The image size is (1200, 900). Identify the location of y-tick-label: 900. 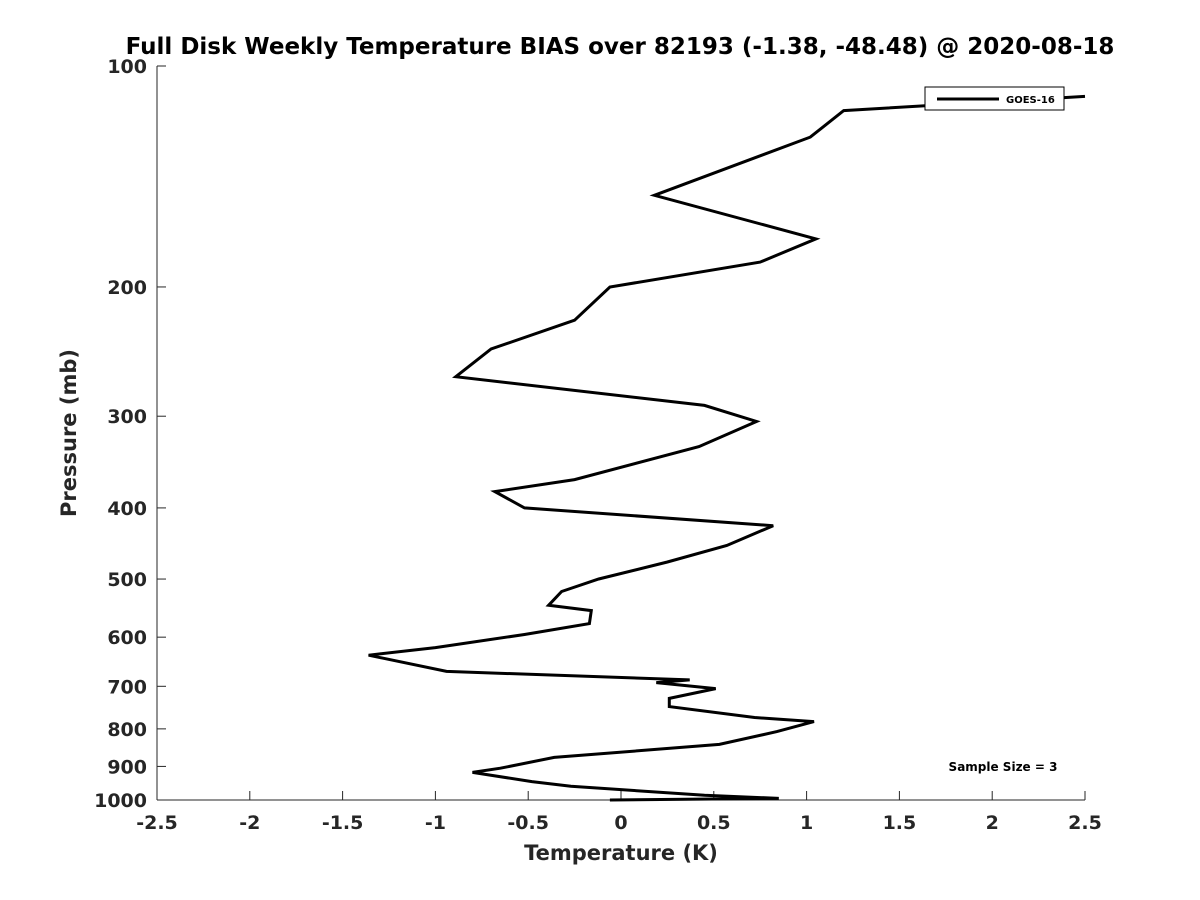
(127, 767).